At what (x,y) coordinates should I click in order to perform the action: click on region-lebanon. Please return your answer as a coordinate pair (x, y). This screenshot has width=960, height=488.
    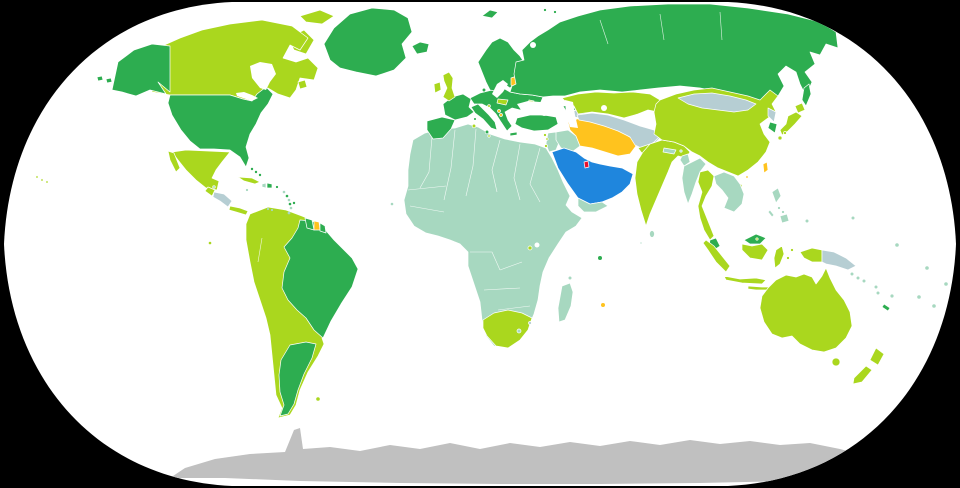
    Looking at the image, I should click on (547, 139).